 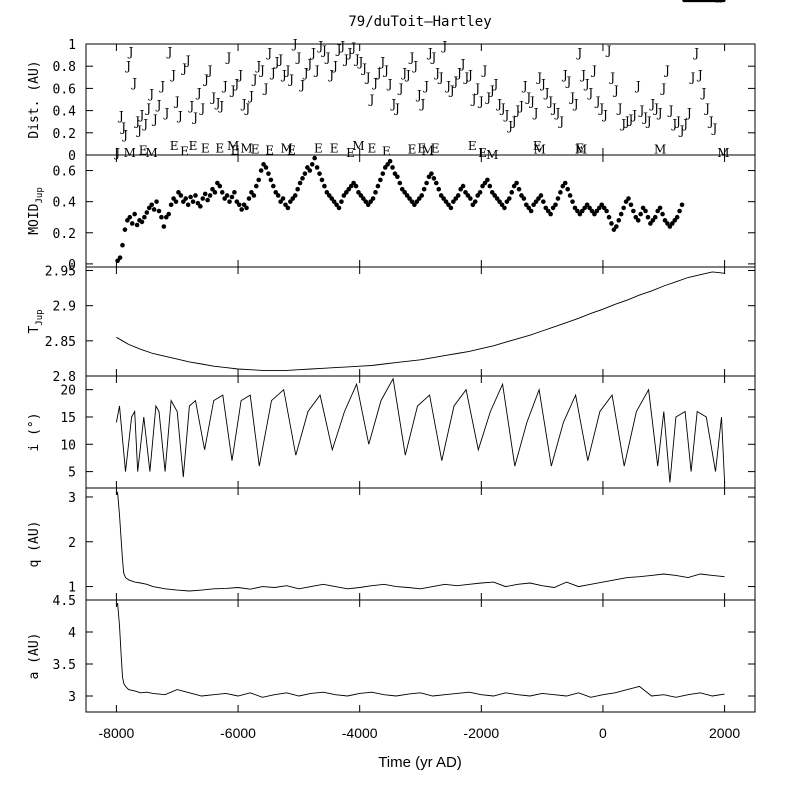 I want to click on y-tick-label: 2.8, so click(x=64, y=377).